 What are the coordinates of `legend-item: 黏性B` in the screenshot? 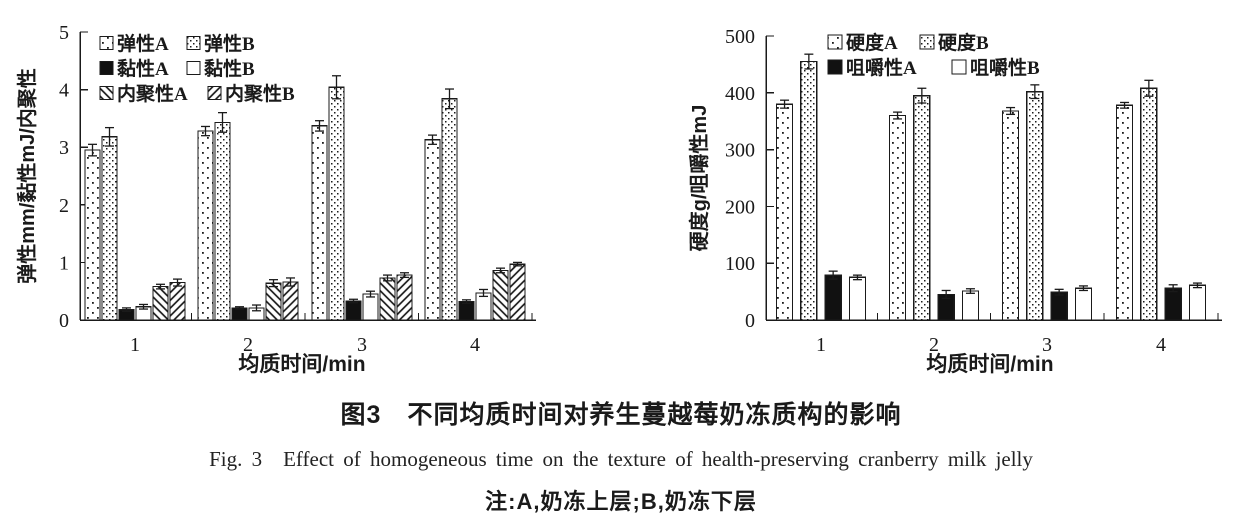 It's located at (220, 68).